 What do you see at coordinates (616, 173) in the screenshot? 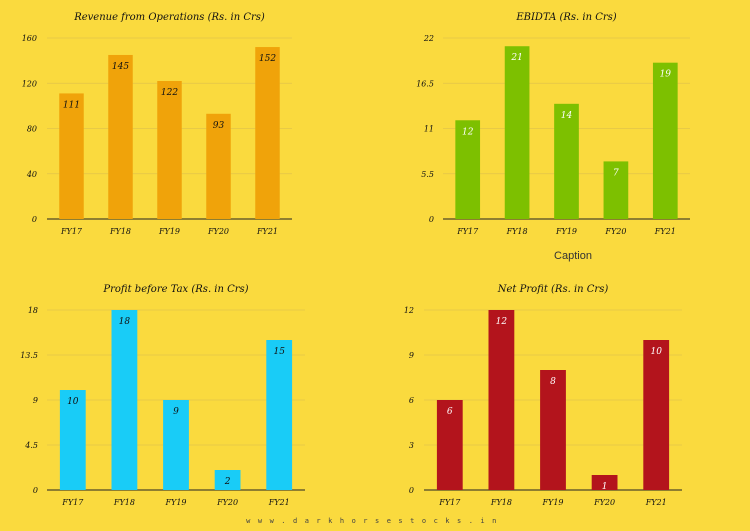
I see `data-label: 7` at bounding box center [616, 173].